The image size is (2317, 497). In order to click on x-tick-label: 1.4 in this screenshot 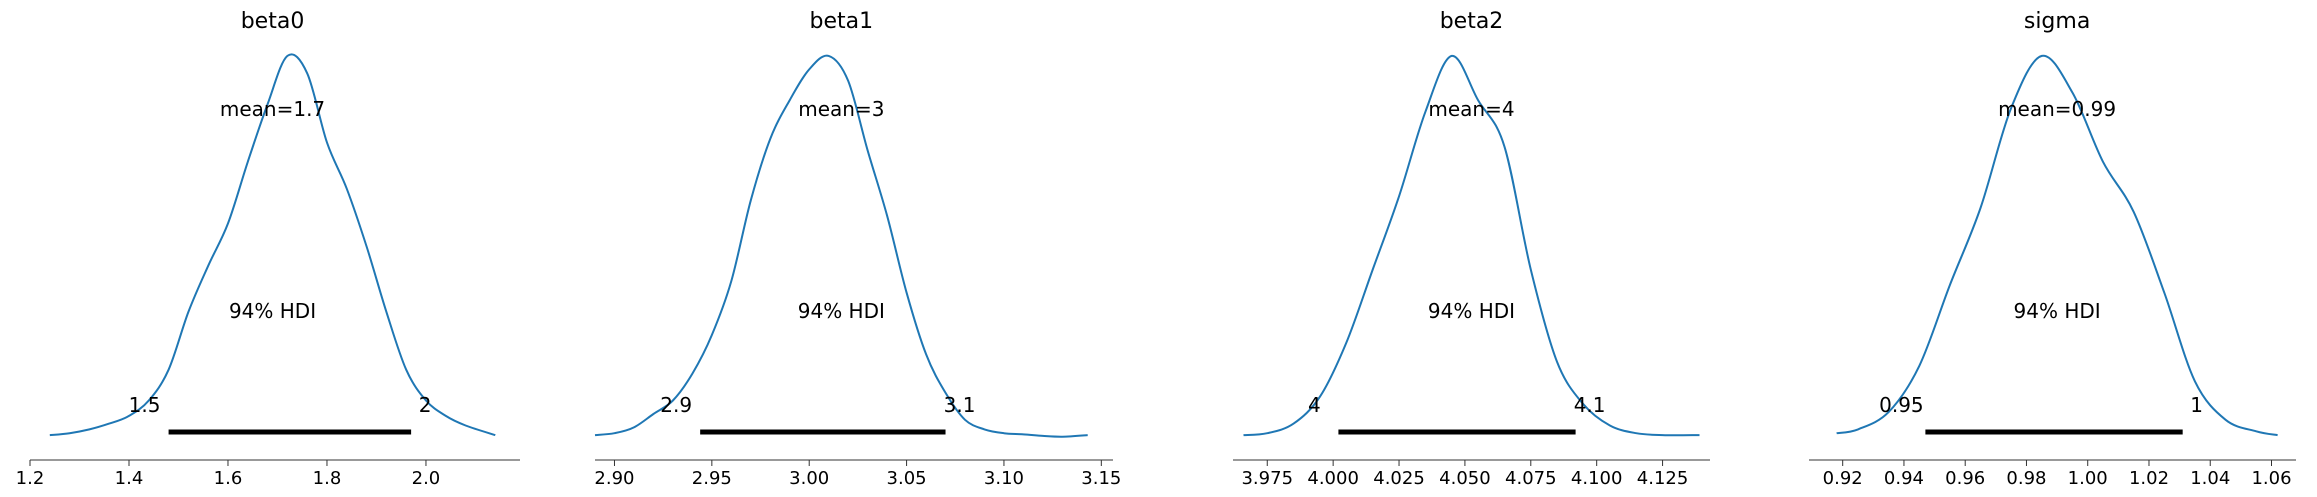, I will do `click(129, 478)`.